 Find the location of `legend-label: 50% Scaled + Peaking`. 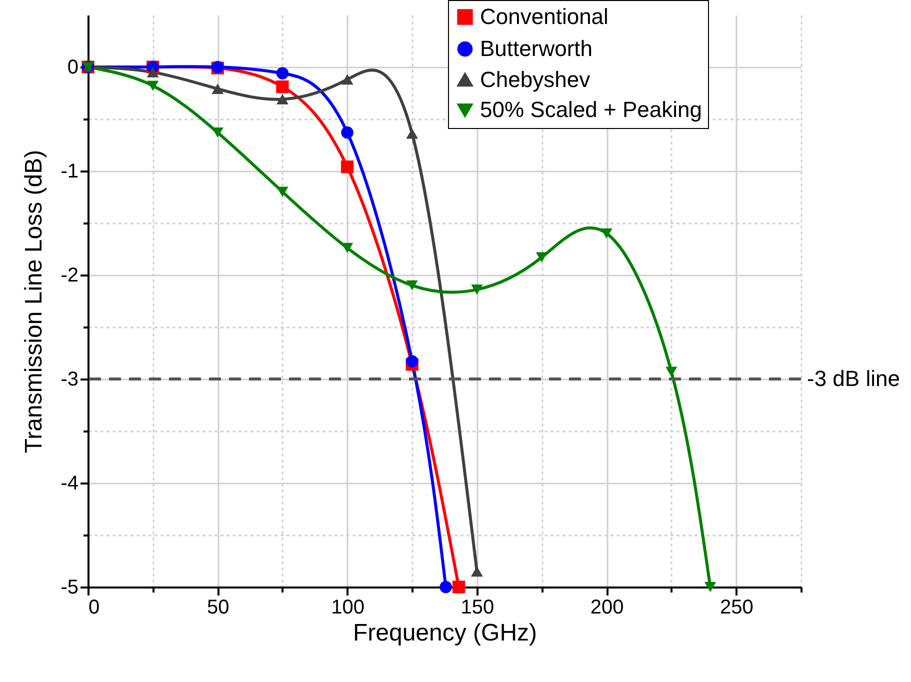

legend-label: 50% Scaled + Peaking is located at coordinates (591, 109).